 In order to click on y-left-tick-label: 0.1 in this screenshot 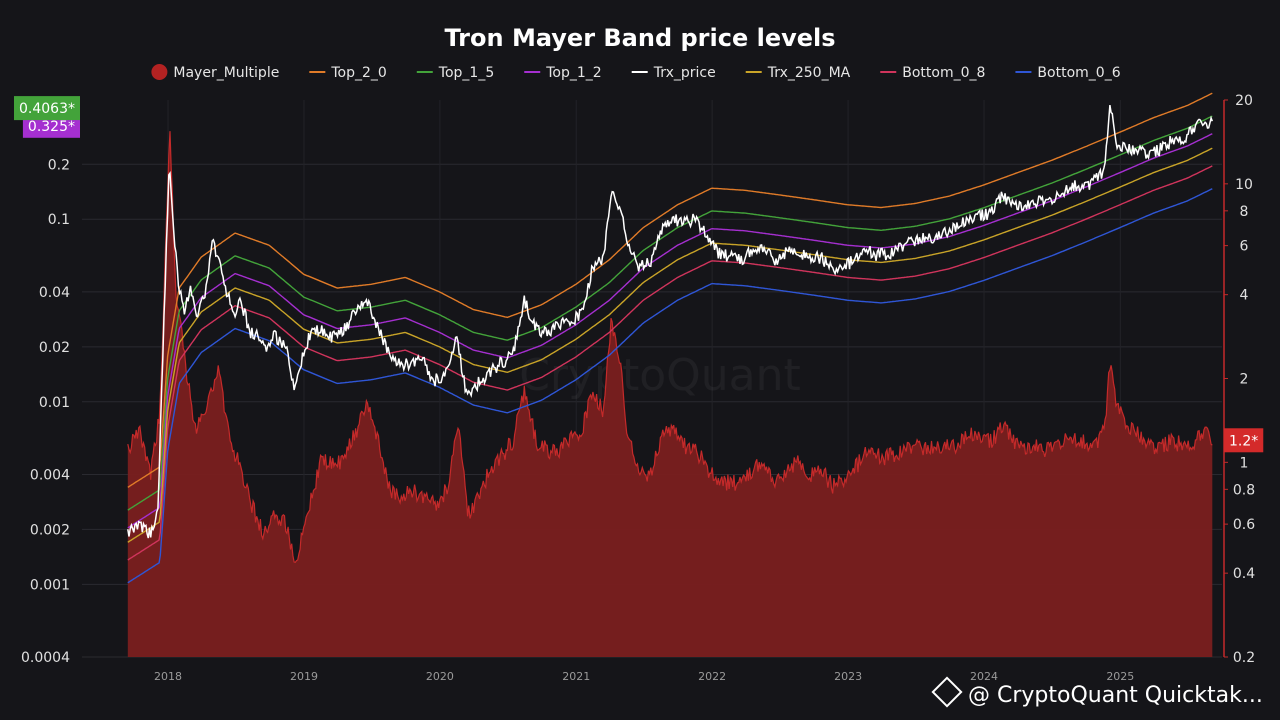, I will do `click(59, 220)`.